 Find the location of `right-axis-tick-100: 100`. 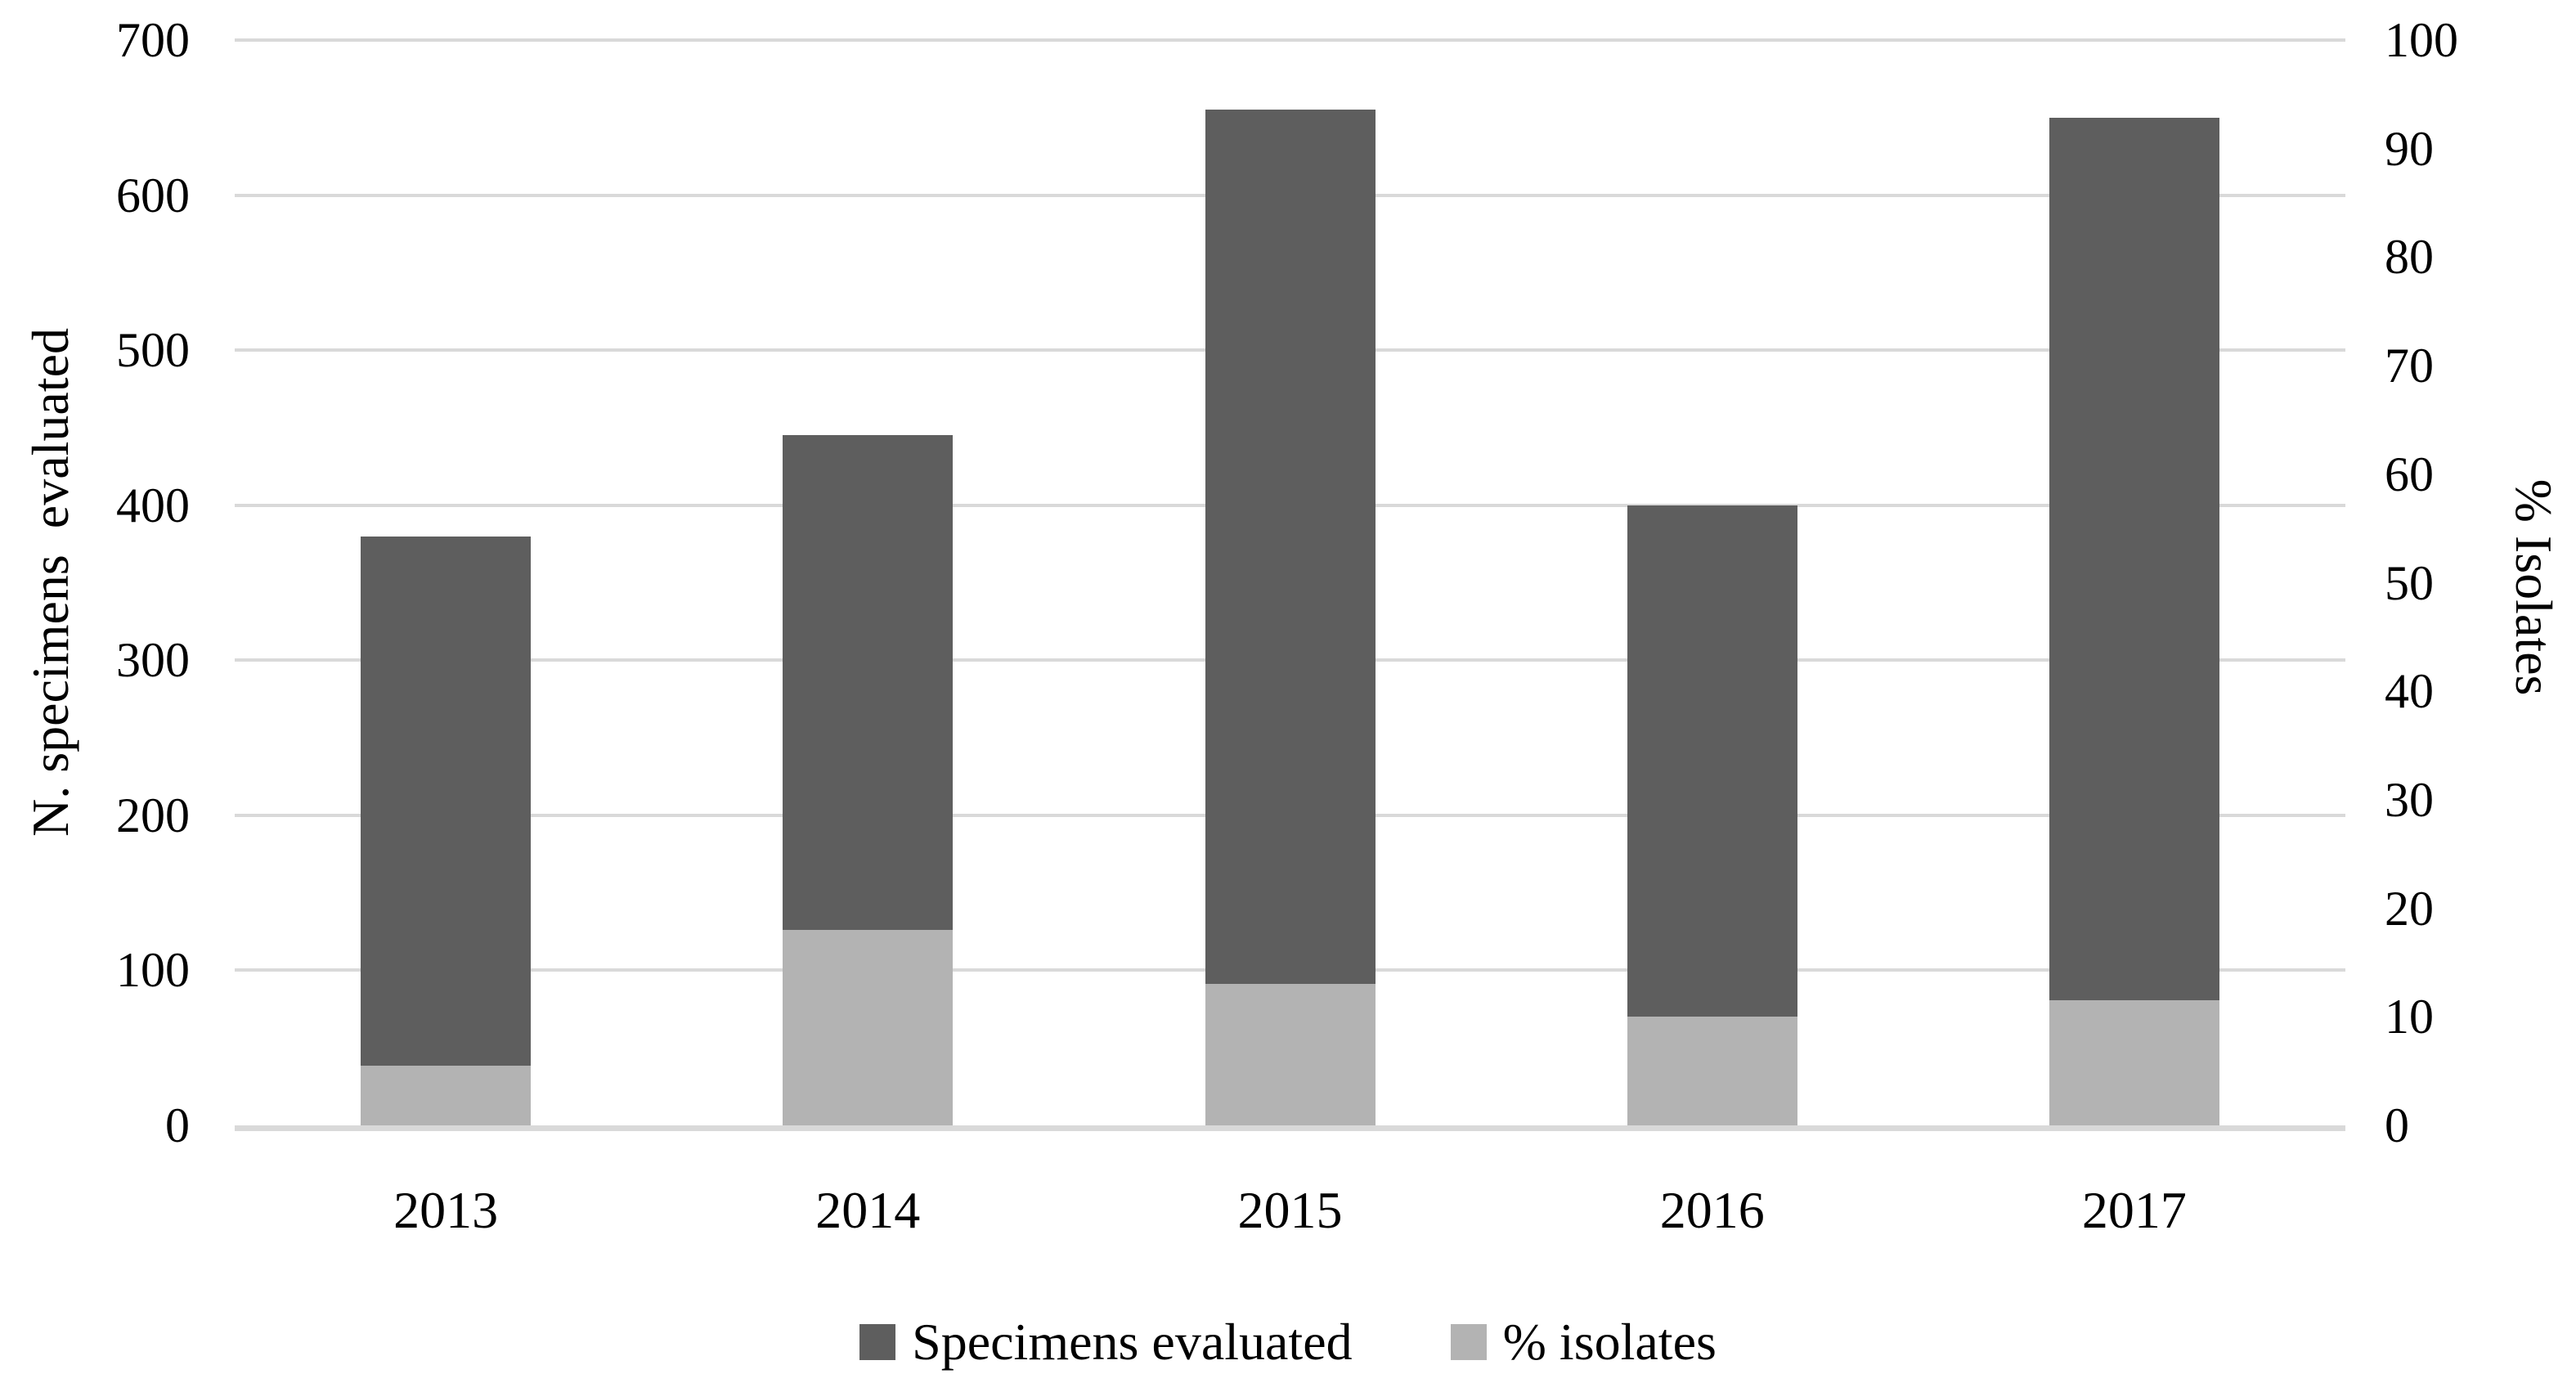

right-axis-tick-100: 100 is located at coordinates (2421, 40).